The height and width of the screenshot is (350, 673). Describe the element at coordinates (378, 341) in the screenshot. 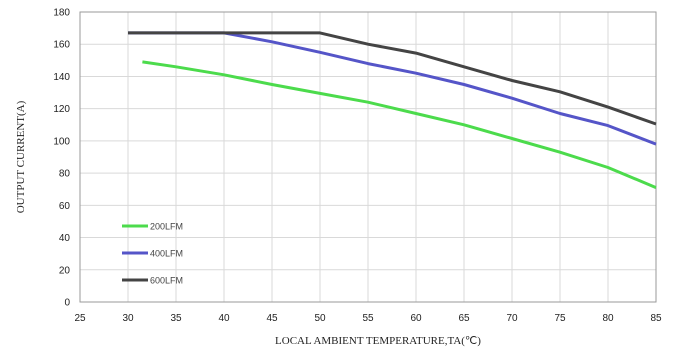

I see `x-axis-label: LOCAL AMBIENT TEMPERATURE,TA(℃)` at that location.